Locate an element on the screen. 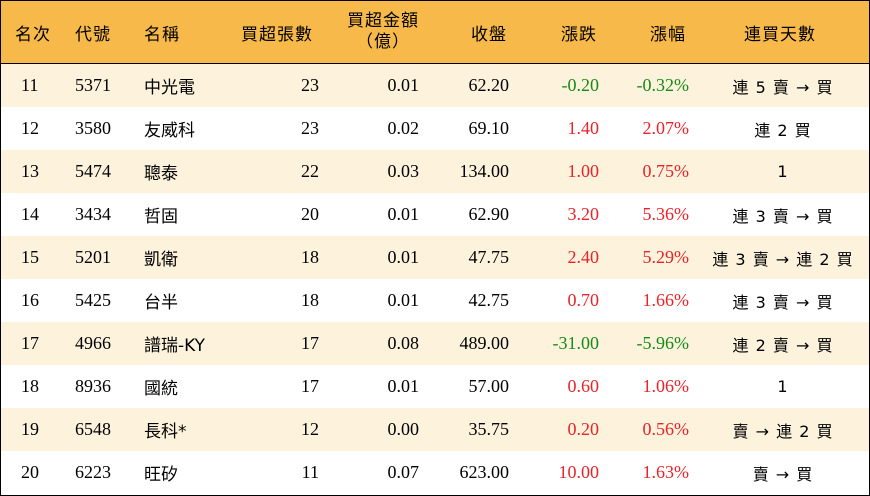 This screenshot has width=870, height=496. rank-cell: 17 is located at coordinates (30, 343).